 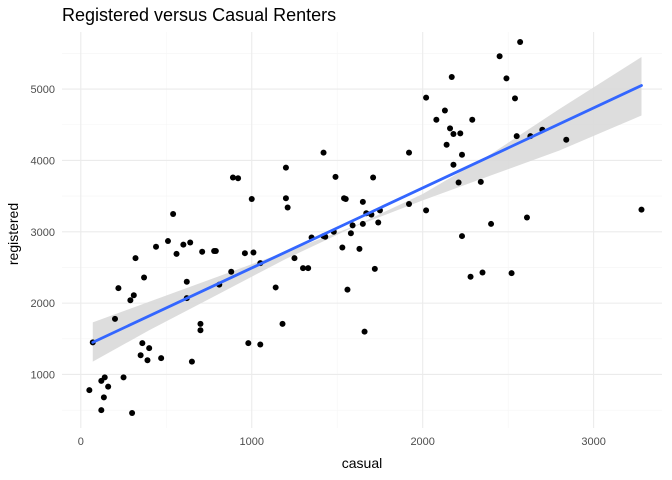 What do you see at coordinates (422, 442) in the screenshot?
I see `x-tick-label: 2000` at bounding box center [422, 442].